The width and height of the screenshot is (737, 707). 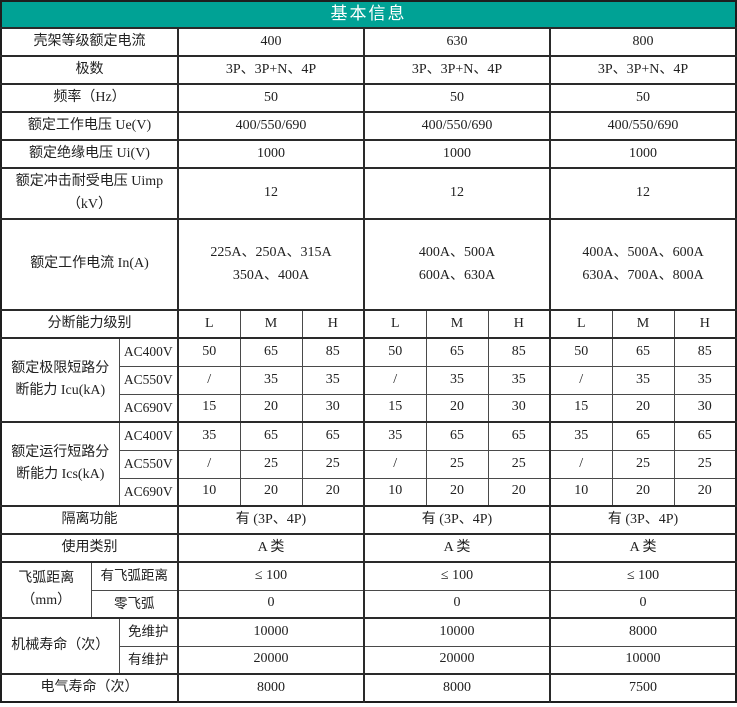 What do you see at coordinates (369, 408) in the screenshot?
I see `table-row: AC690V 15 20 30 15 20 30 15 20 30` at bounding box center [369, 408].